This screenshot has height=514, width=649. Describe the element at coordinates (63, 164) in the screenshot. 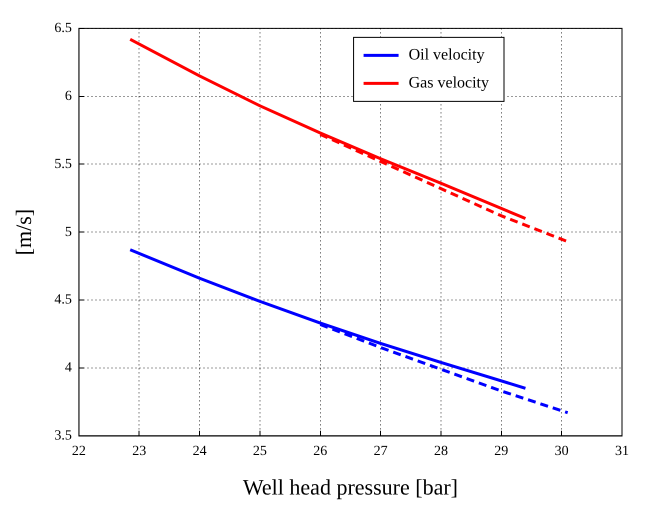

I see `y-tick-label: 5.5` at that location.